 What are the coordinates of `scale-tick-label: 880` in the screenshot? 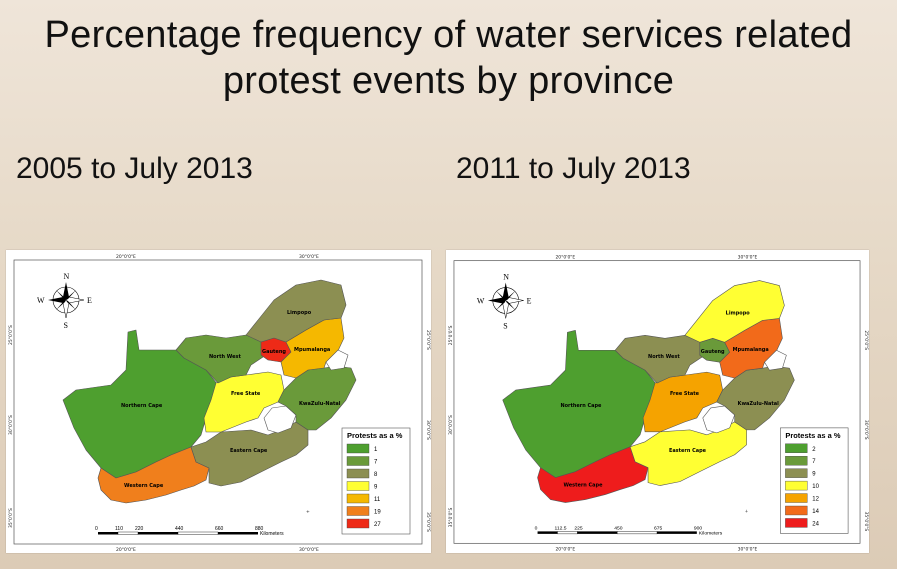 It's located at (259, 529).